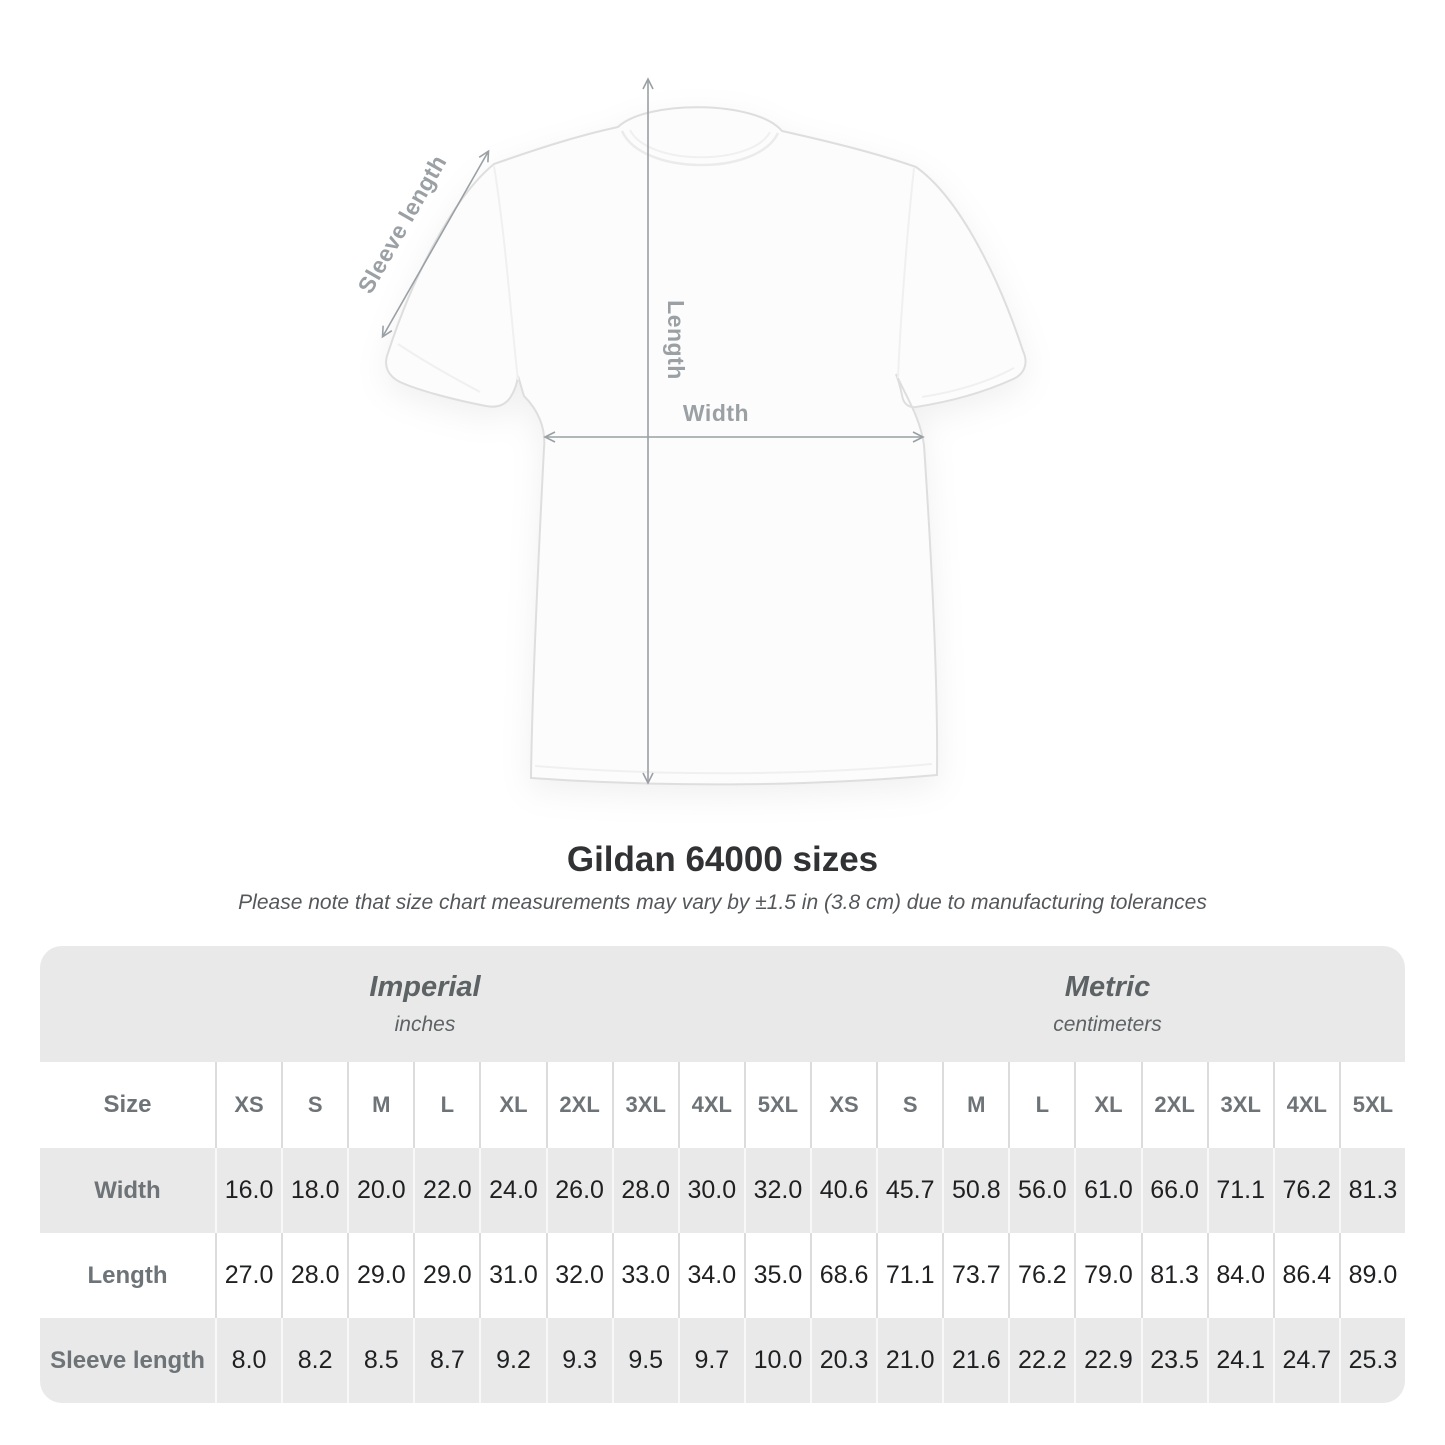  What do you see at coordinates (578, 1360) in the screenshot?
I see `value-cell-imperial: 9.3` at bounding box center [578, 1360].